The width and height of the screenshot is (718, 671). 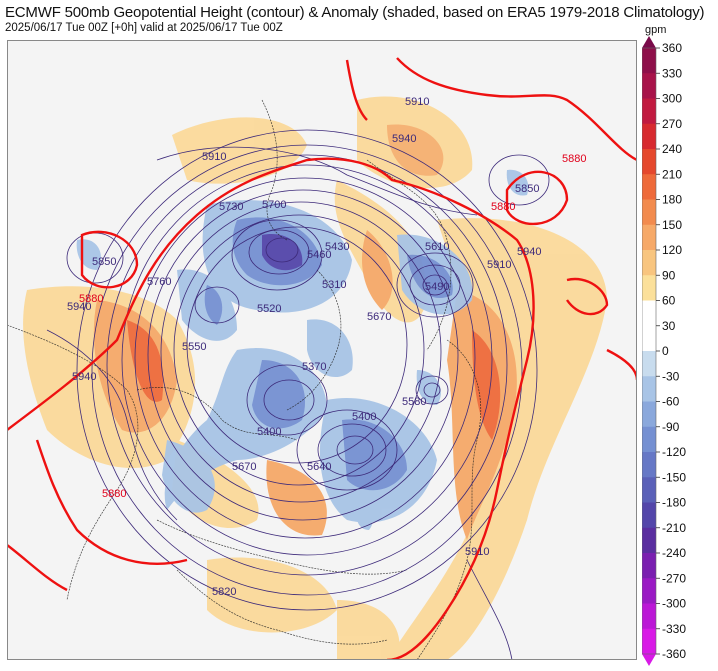 I want to click on contour-label: 5460, so click(x=319, y=255).